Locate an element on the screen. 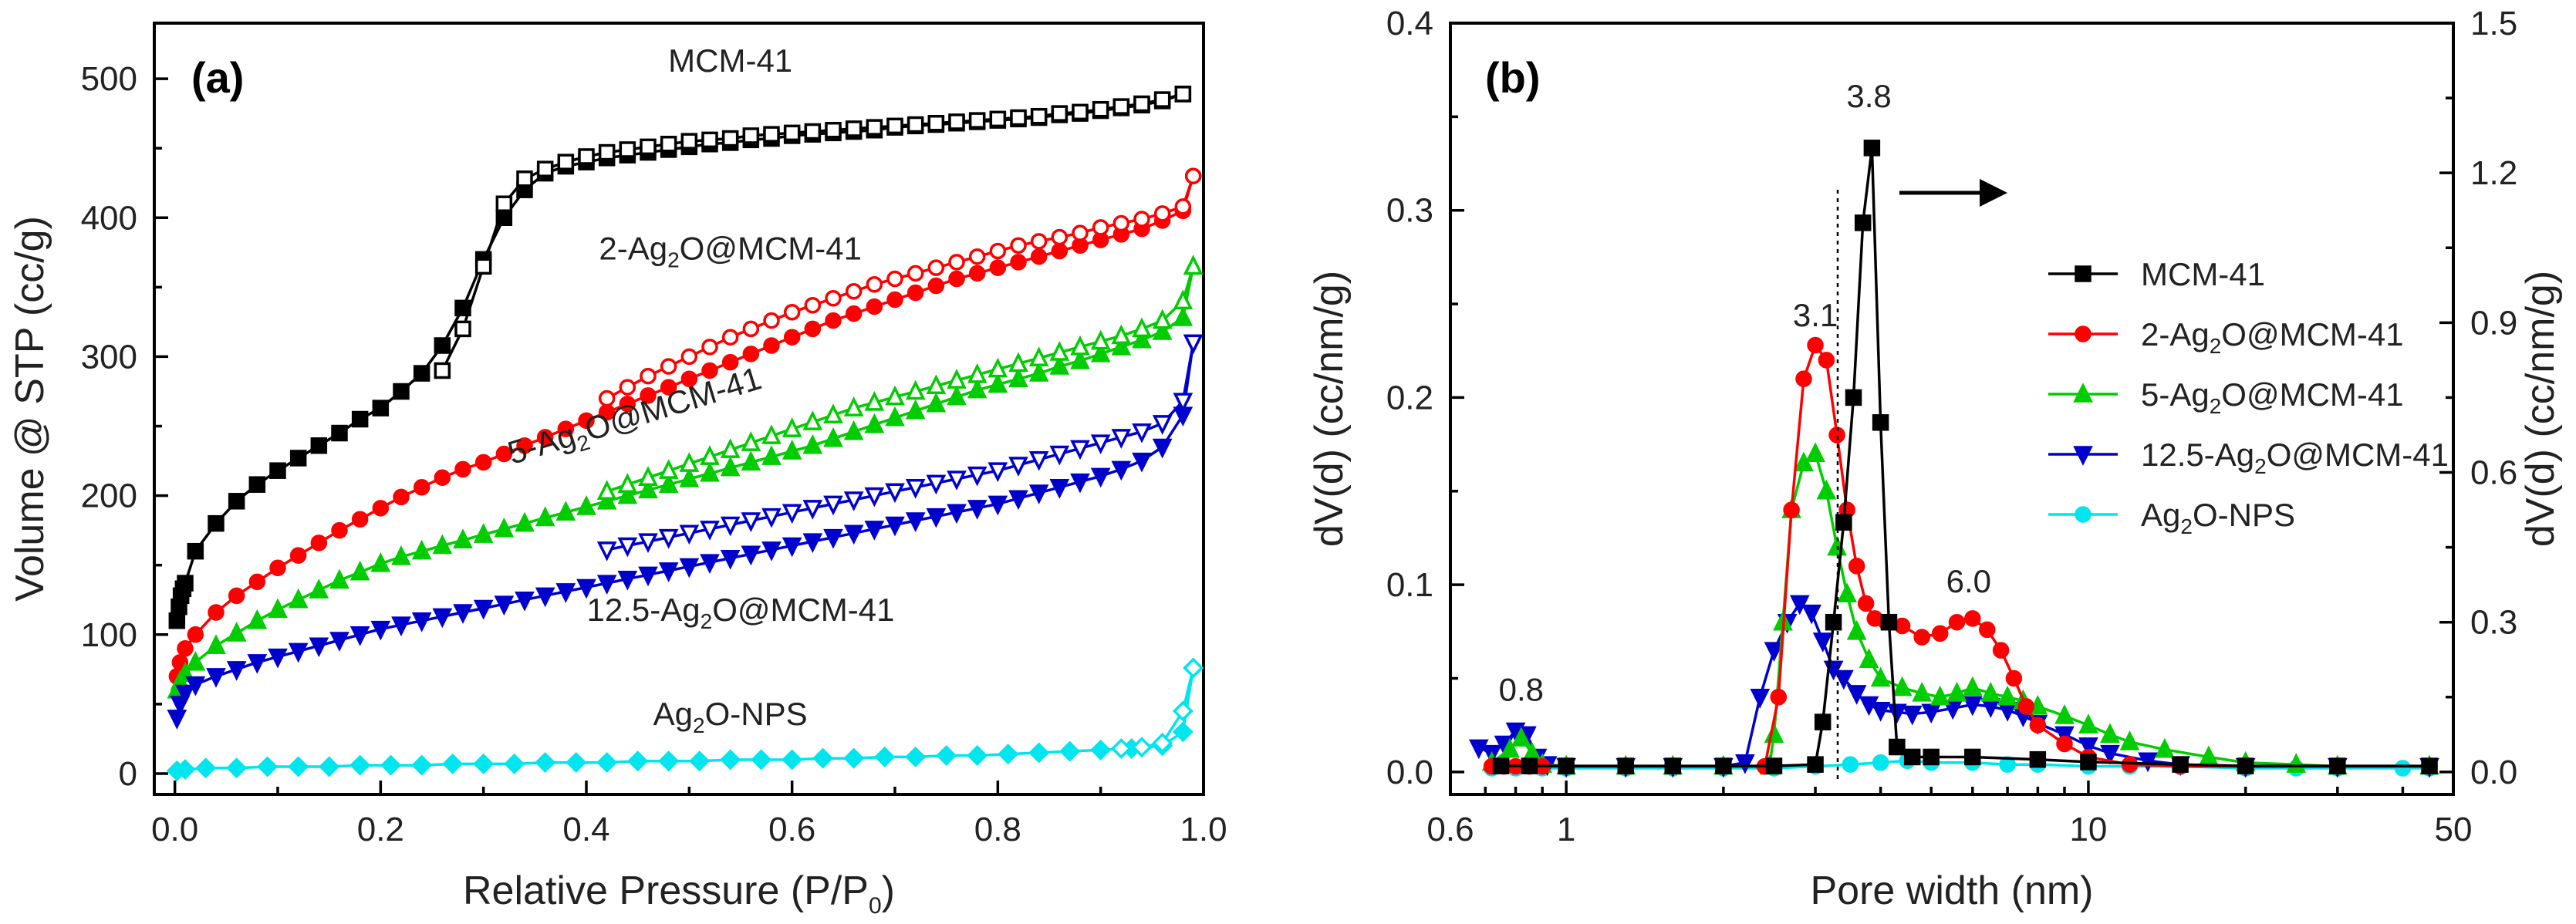 This screenshot has height=924, width=2576. x-tick-label: 0.4 is located at coordinates (585, 829).